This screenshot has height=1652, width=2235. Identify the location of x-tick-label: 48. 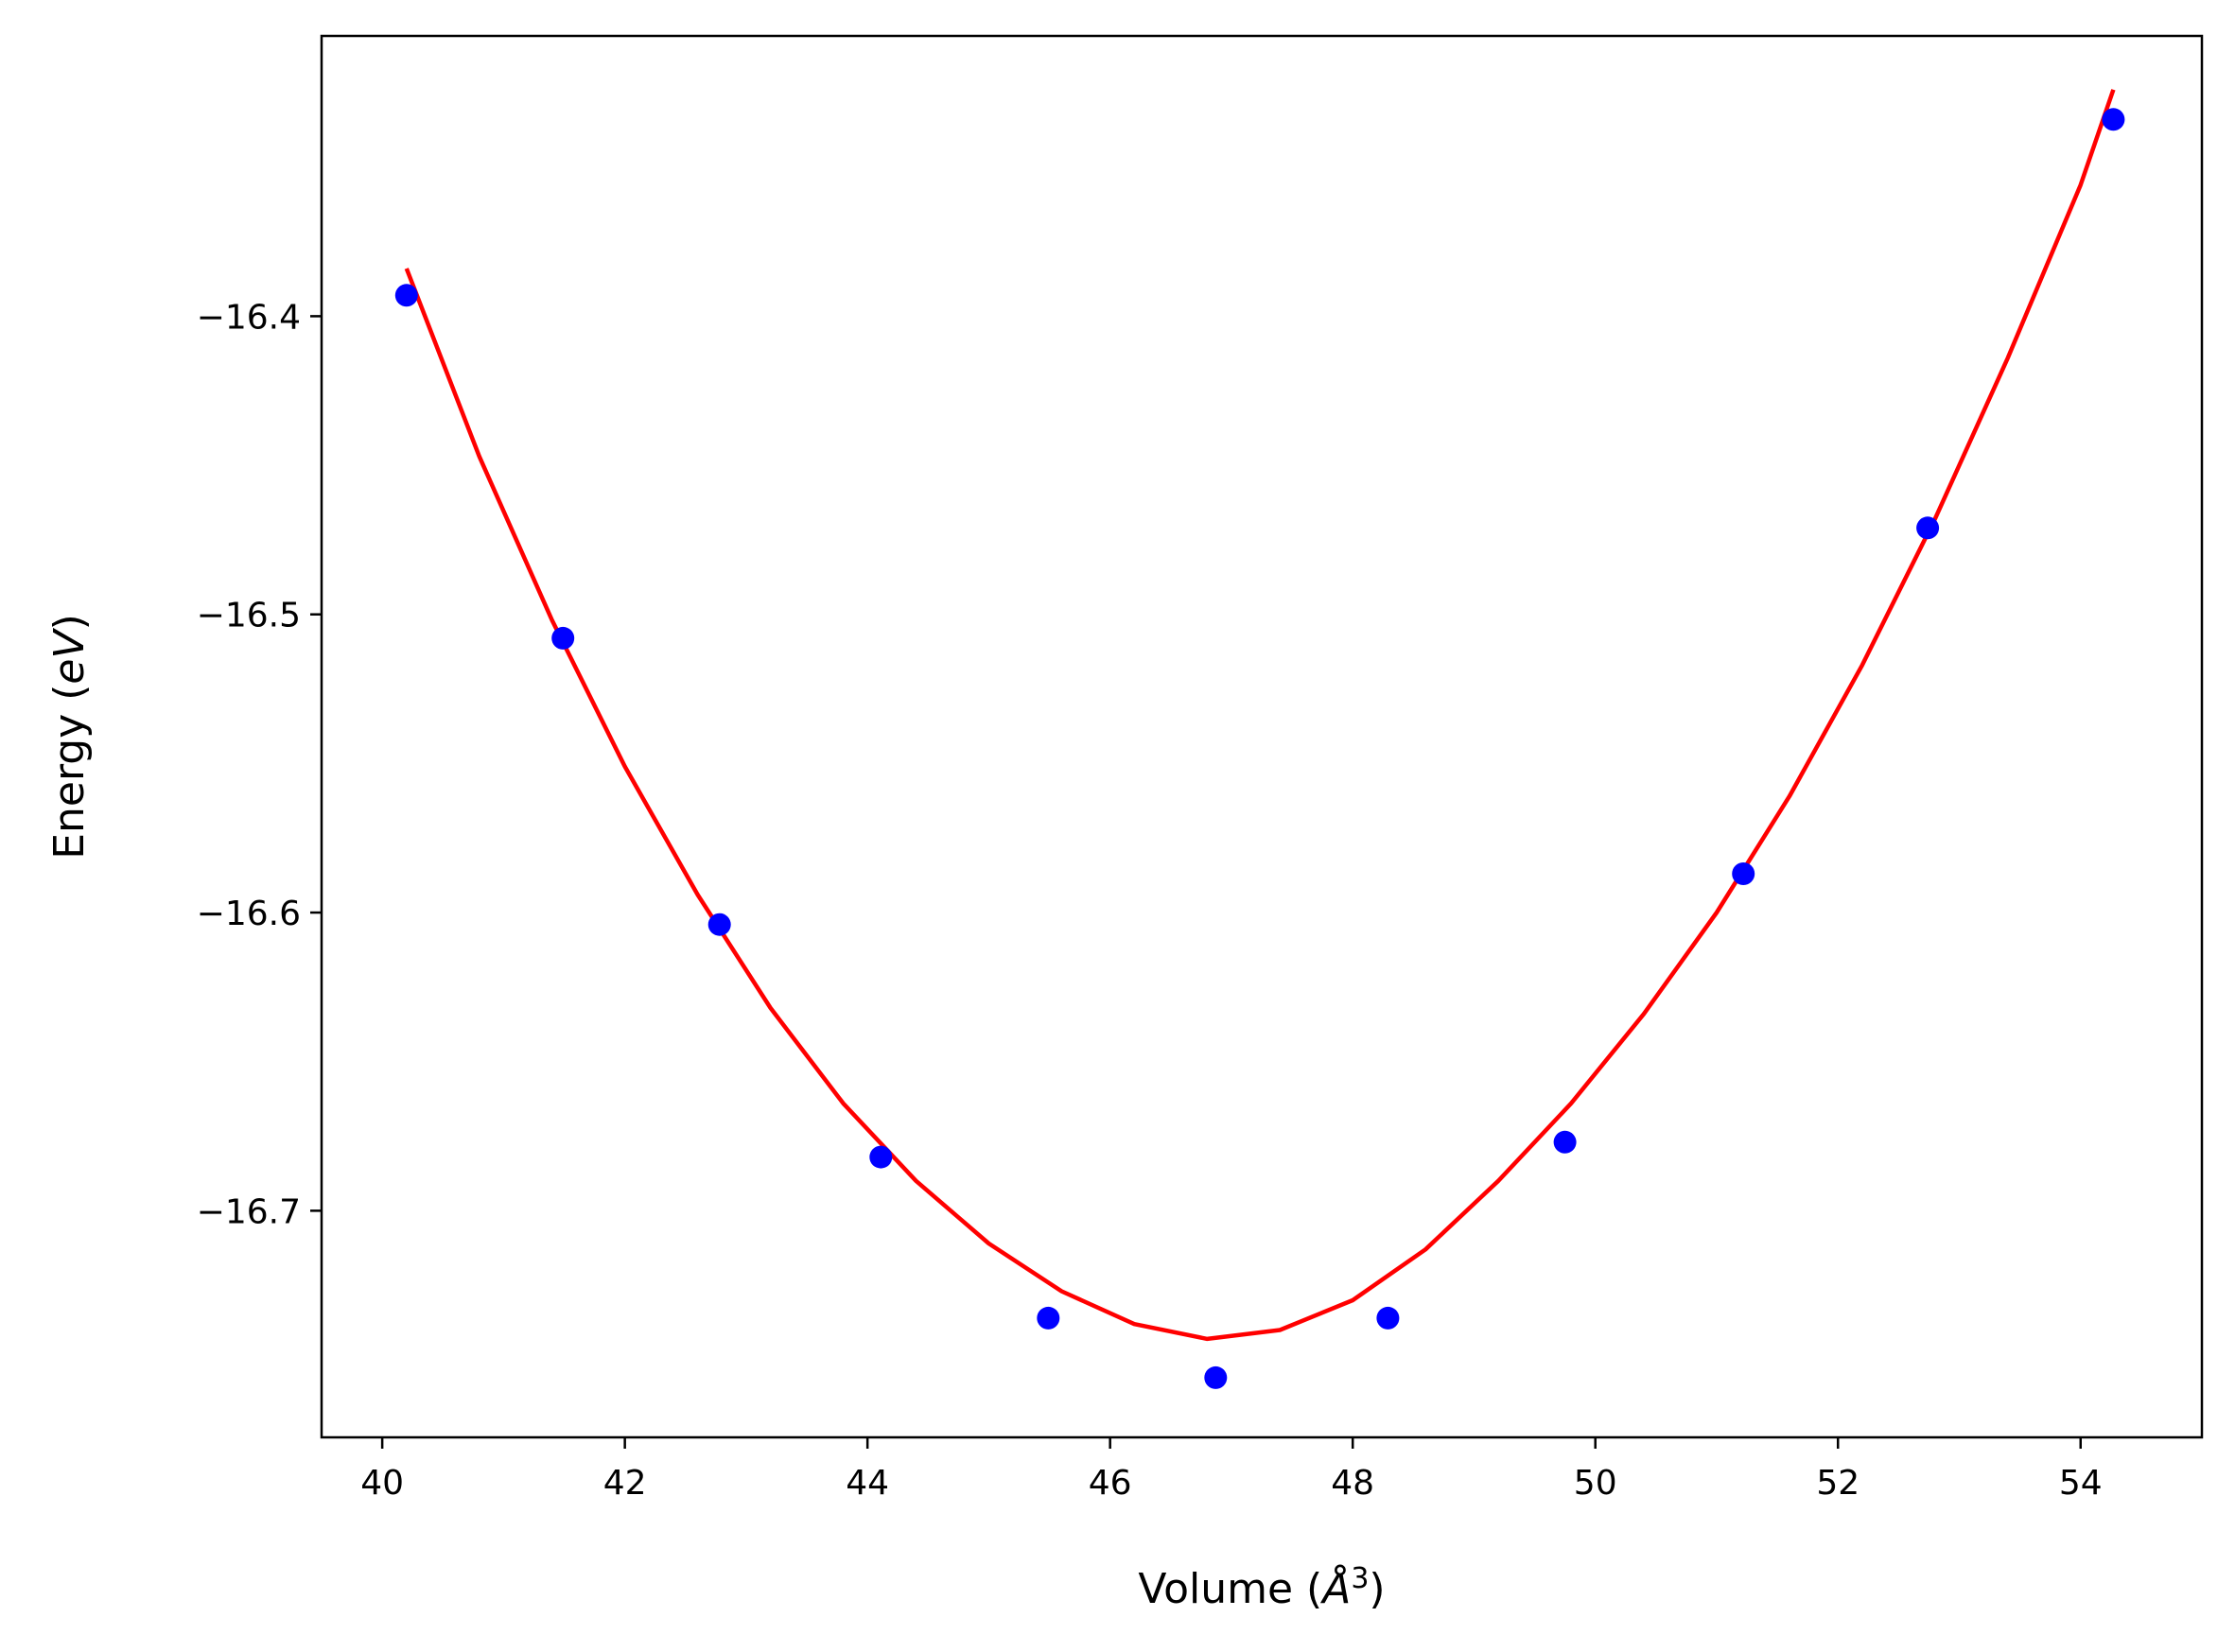
(1352, 1484).